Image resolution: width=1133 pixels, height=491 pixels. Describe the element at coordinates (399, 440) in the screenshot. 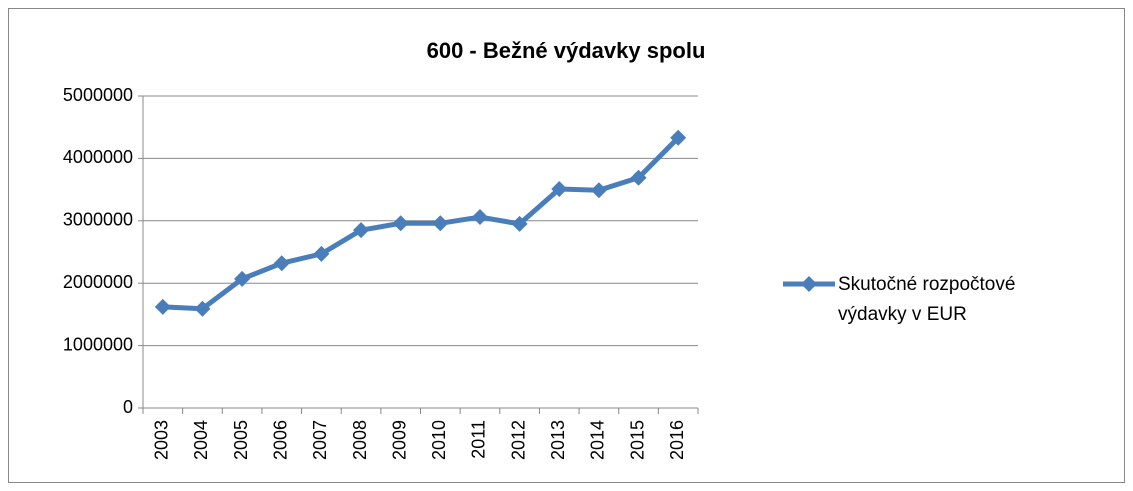

I see `x-tick-label: 2009` at that location.